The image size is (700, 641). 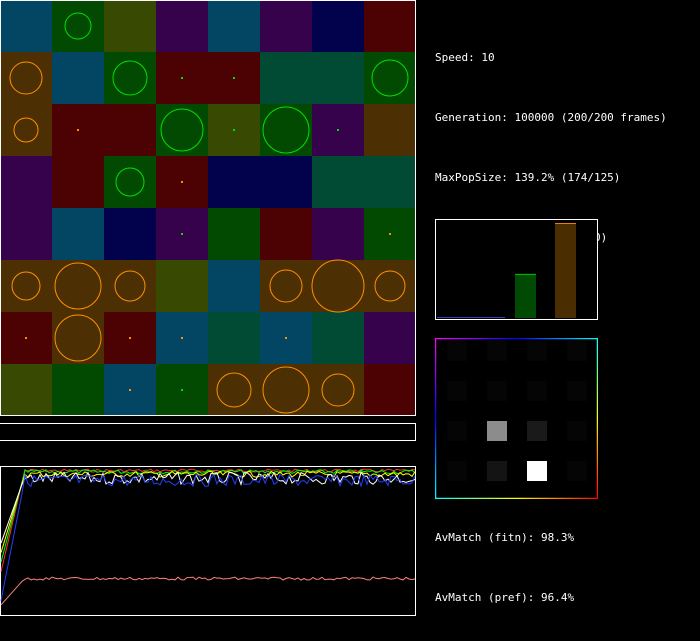 I want to click on stat-speed: Speed: 10, so click(x=465, y=57).